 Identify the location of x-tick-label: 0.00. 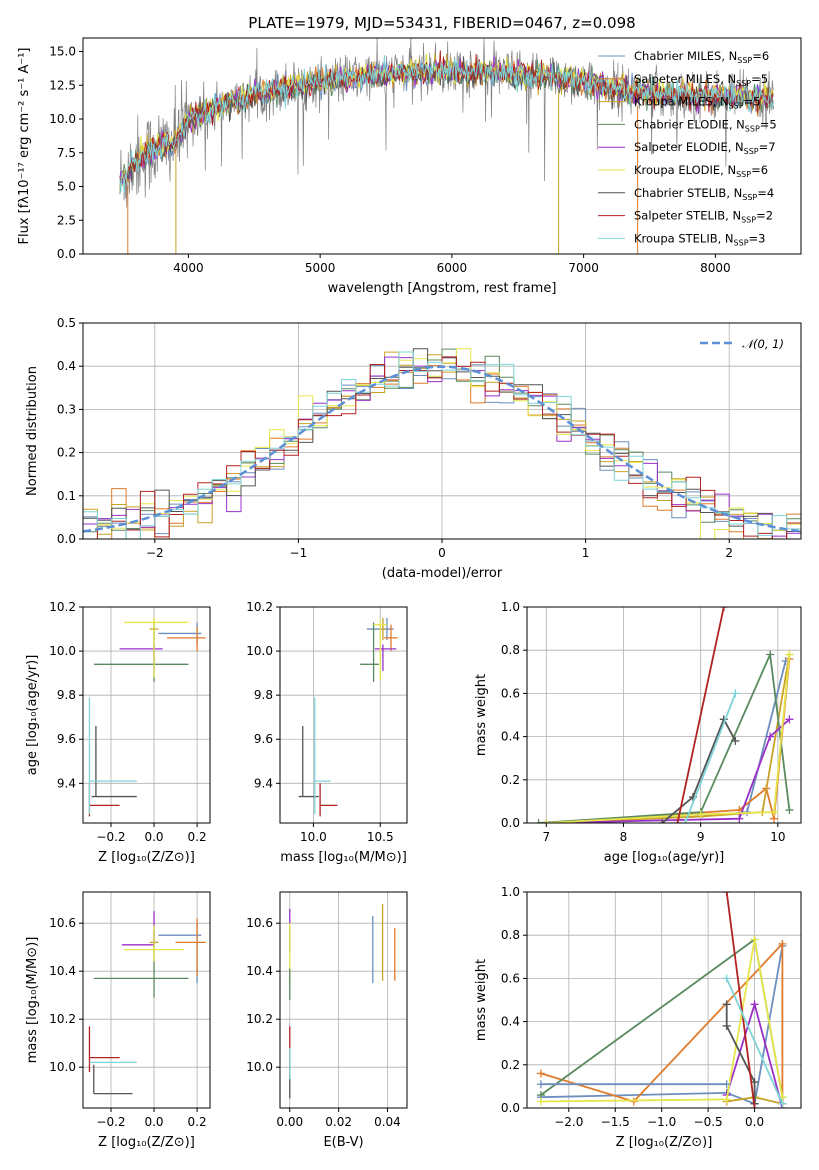
(289, 1122).